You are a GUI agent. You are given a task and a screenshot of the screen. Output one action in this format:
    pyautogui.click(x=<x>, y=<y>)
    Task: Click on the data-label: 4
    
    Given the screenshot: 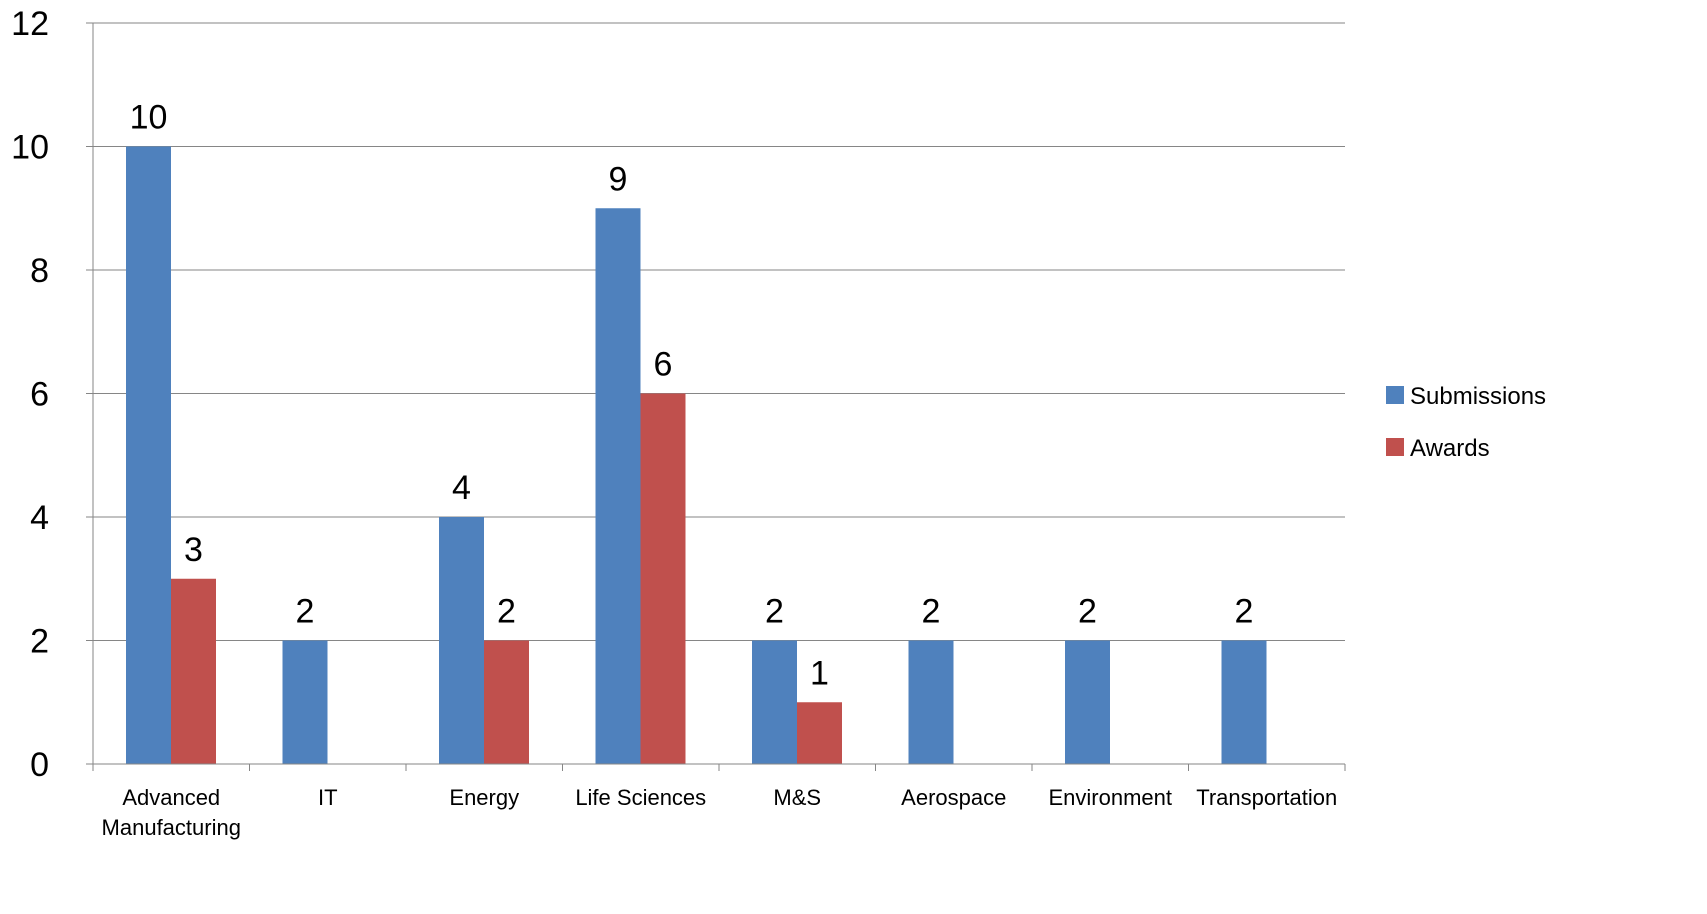 What is the action you would take?
    pyautogui.click(x=461, y=488)
    